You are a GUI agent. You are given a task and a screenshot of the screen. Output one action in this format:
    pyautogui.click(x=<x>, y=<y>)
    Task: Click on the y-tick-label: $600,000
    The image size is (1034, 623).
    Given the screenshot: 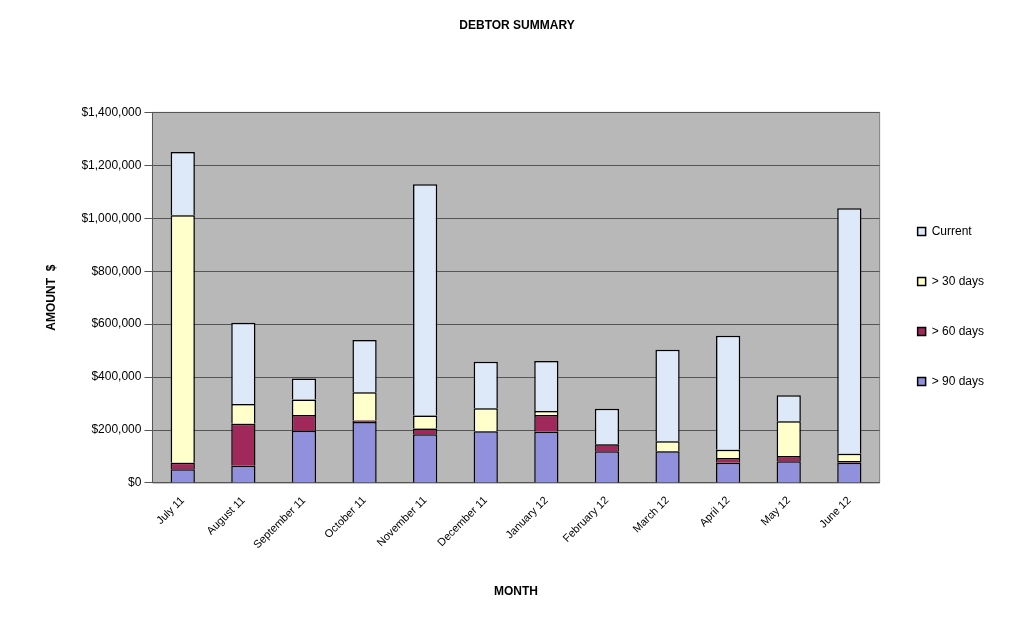 What is the action you would take?
    pyautogui.click(x=116, y=323)
    